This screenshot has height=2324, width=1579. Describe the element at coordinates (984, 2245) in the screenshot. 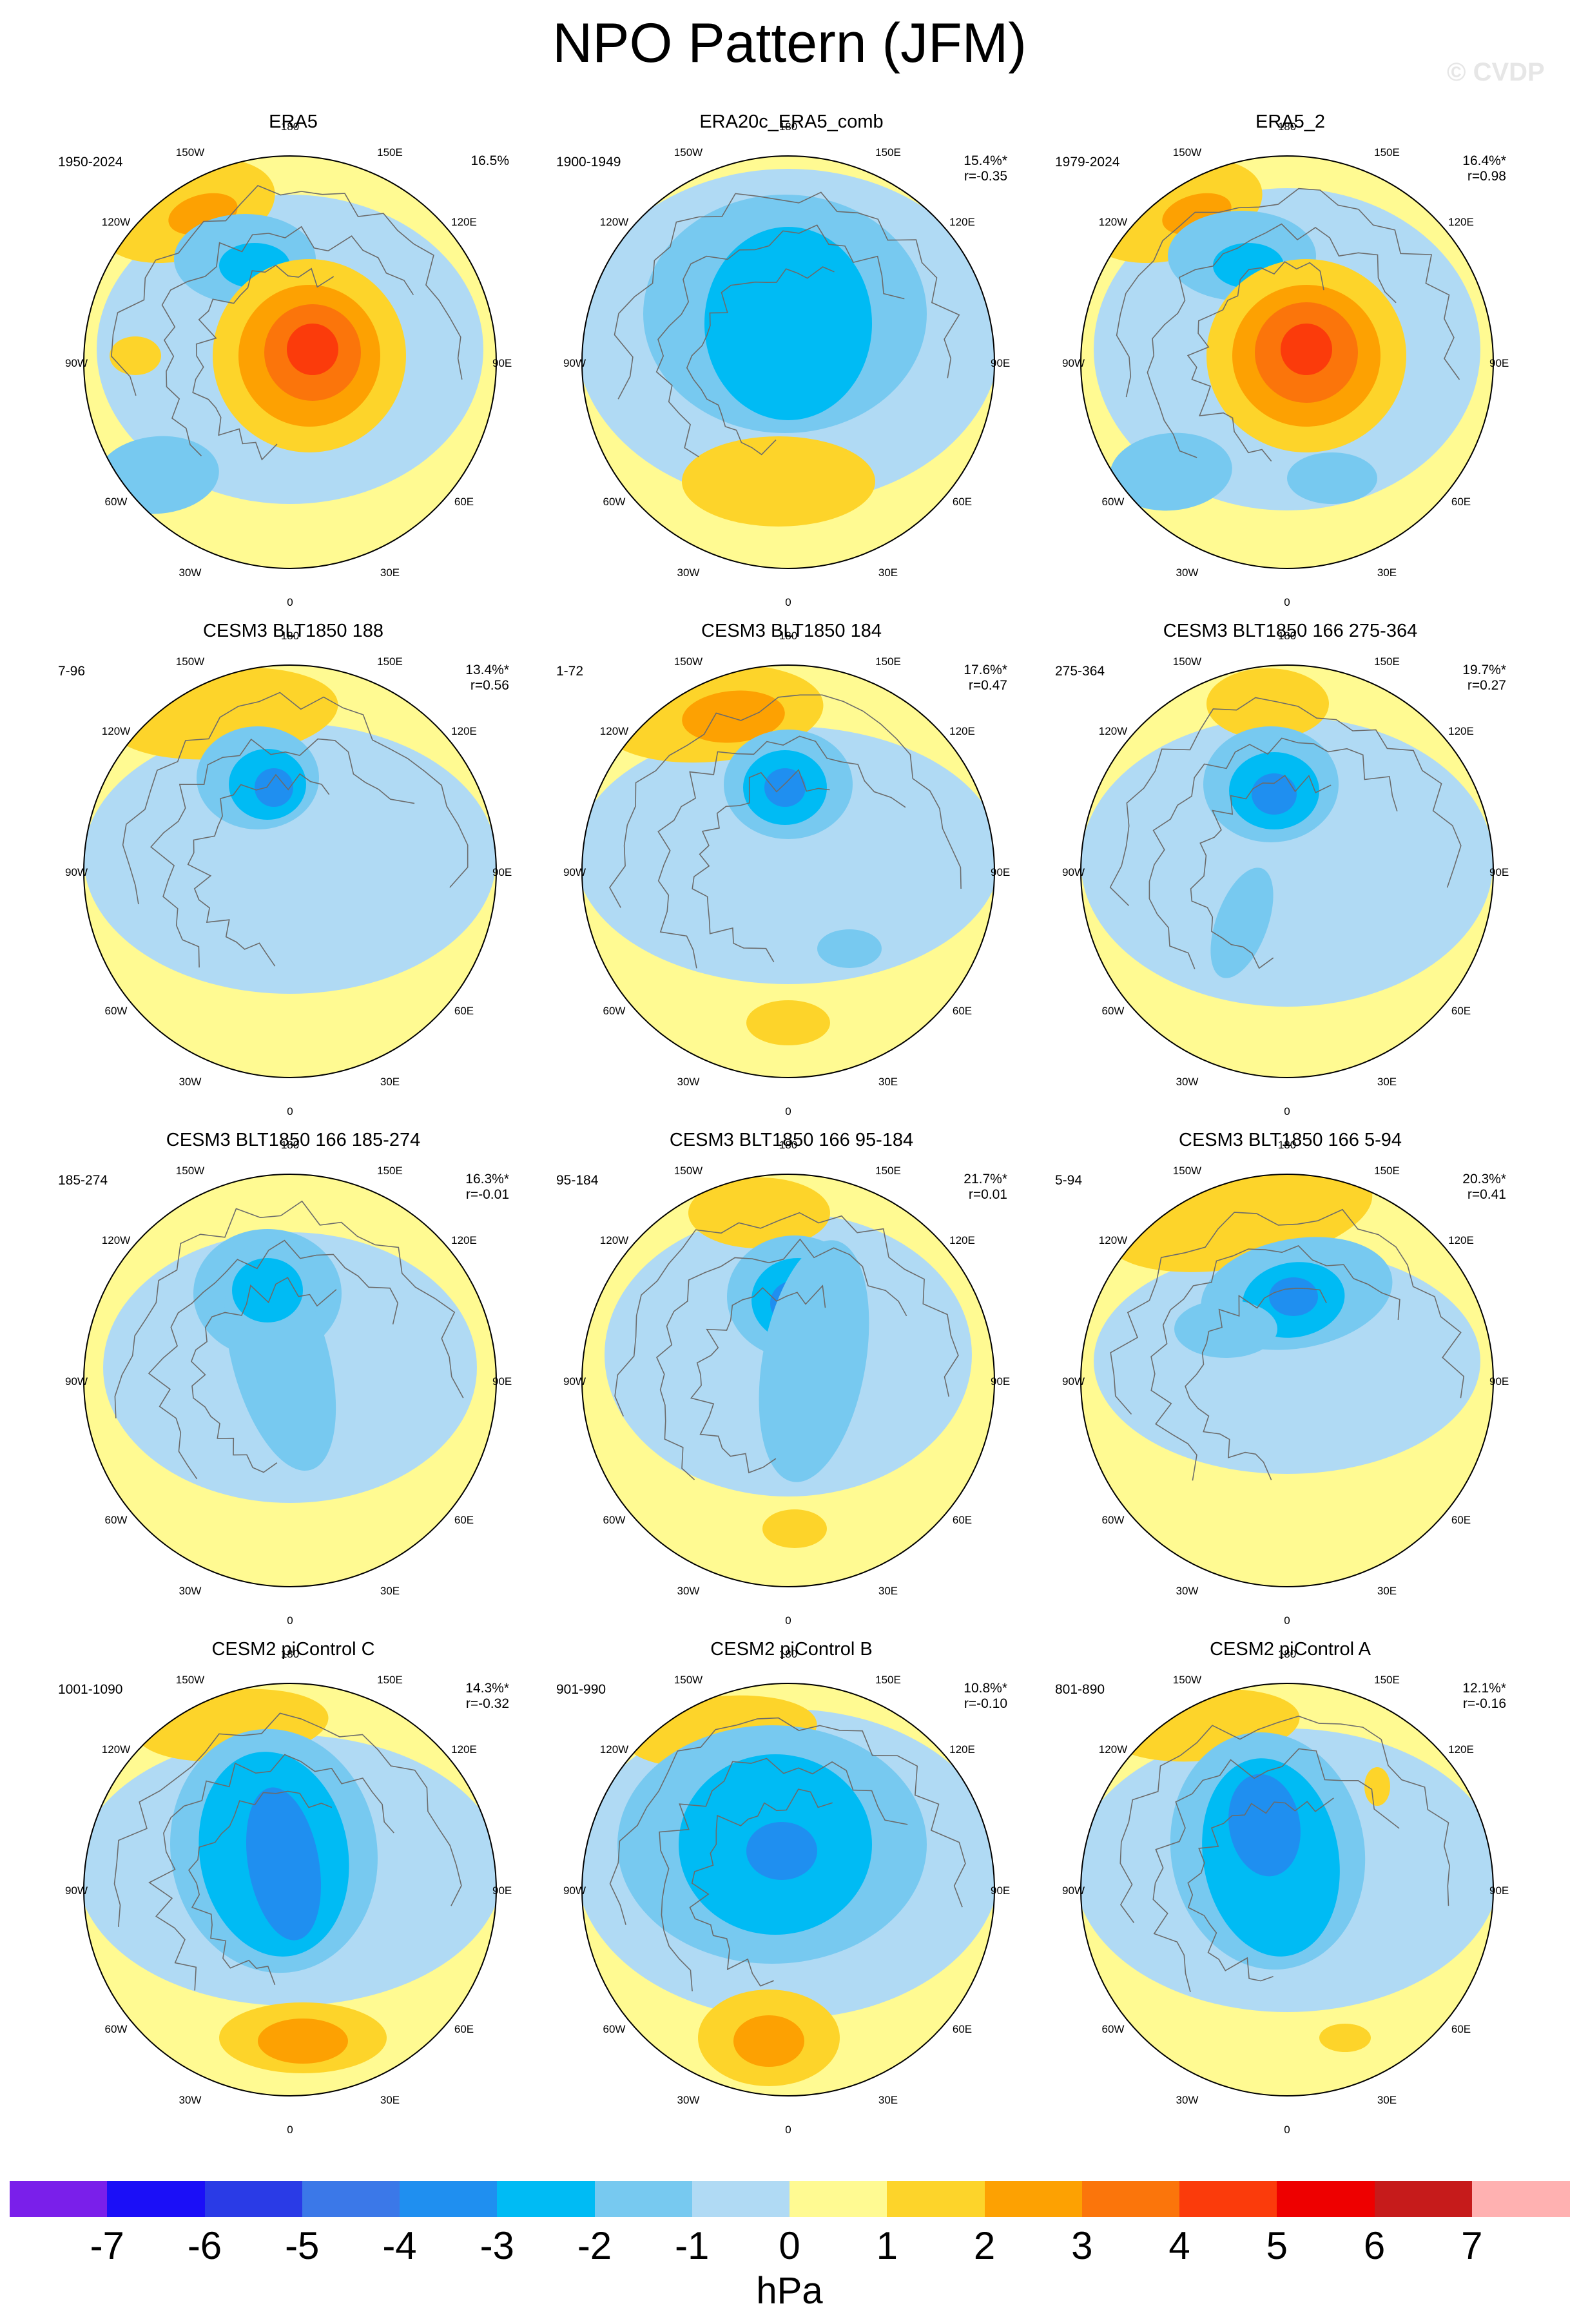

I see `colorbar-tick-label: 2` at that location.